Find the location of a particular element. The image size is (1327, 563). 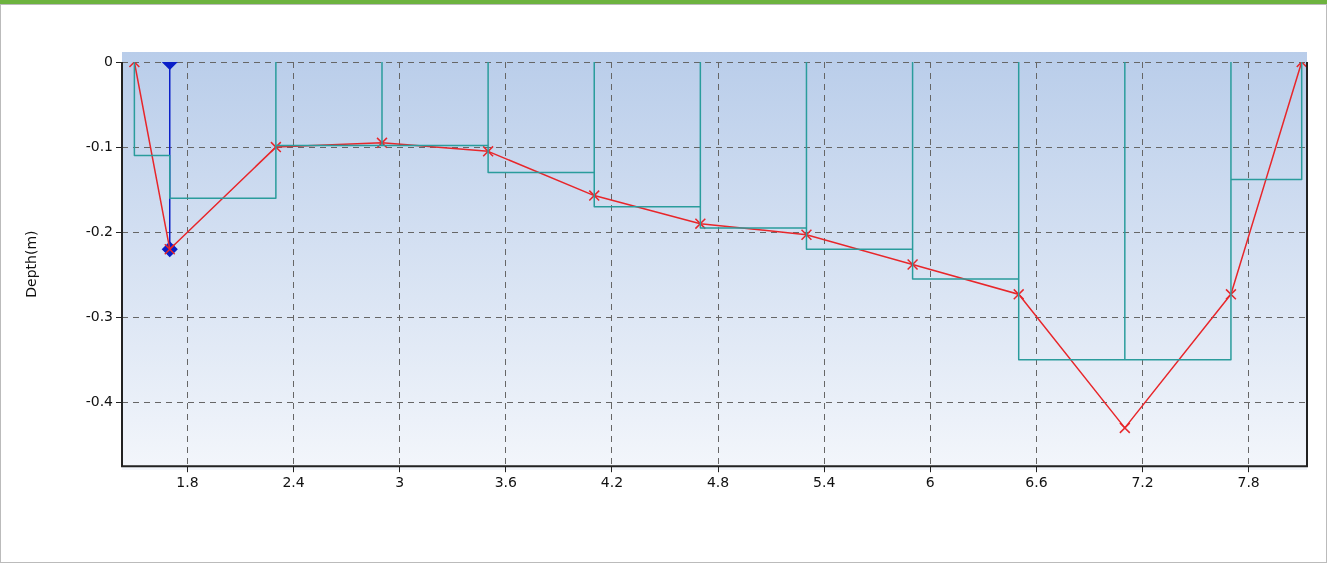

x-tick-label: 1.8 is located at coordinates (187, 482).